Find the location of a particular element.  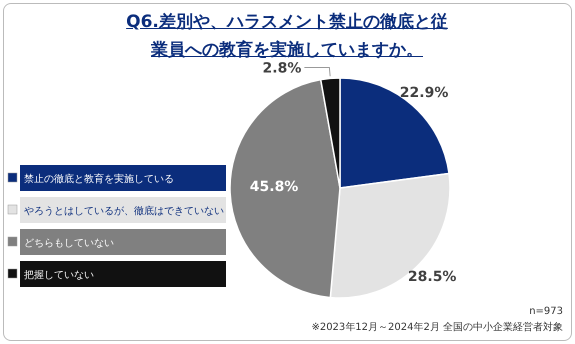

data-label: 28.5% is located at coordinates (432, 277).